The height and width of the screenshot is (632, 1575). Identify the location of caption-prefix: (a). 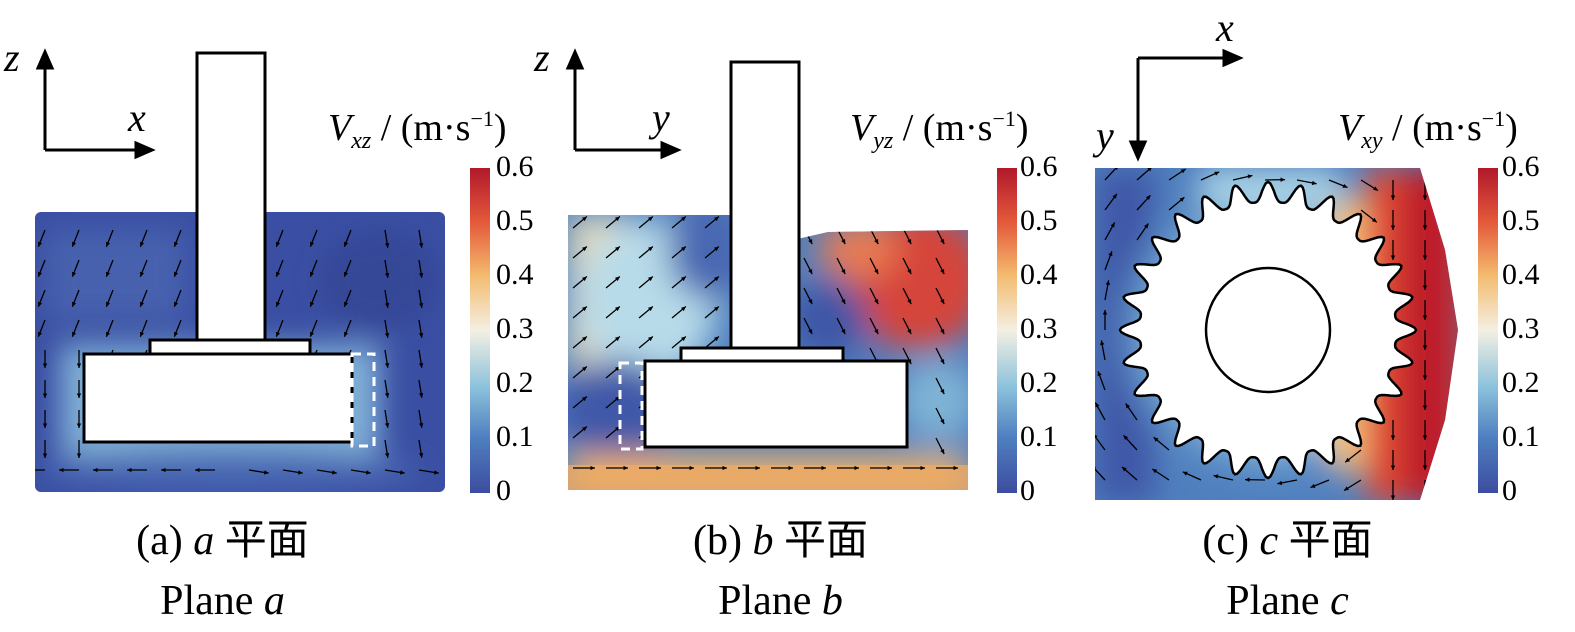
(165, 541).